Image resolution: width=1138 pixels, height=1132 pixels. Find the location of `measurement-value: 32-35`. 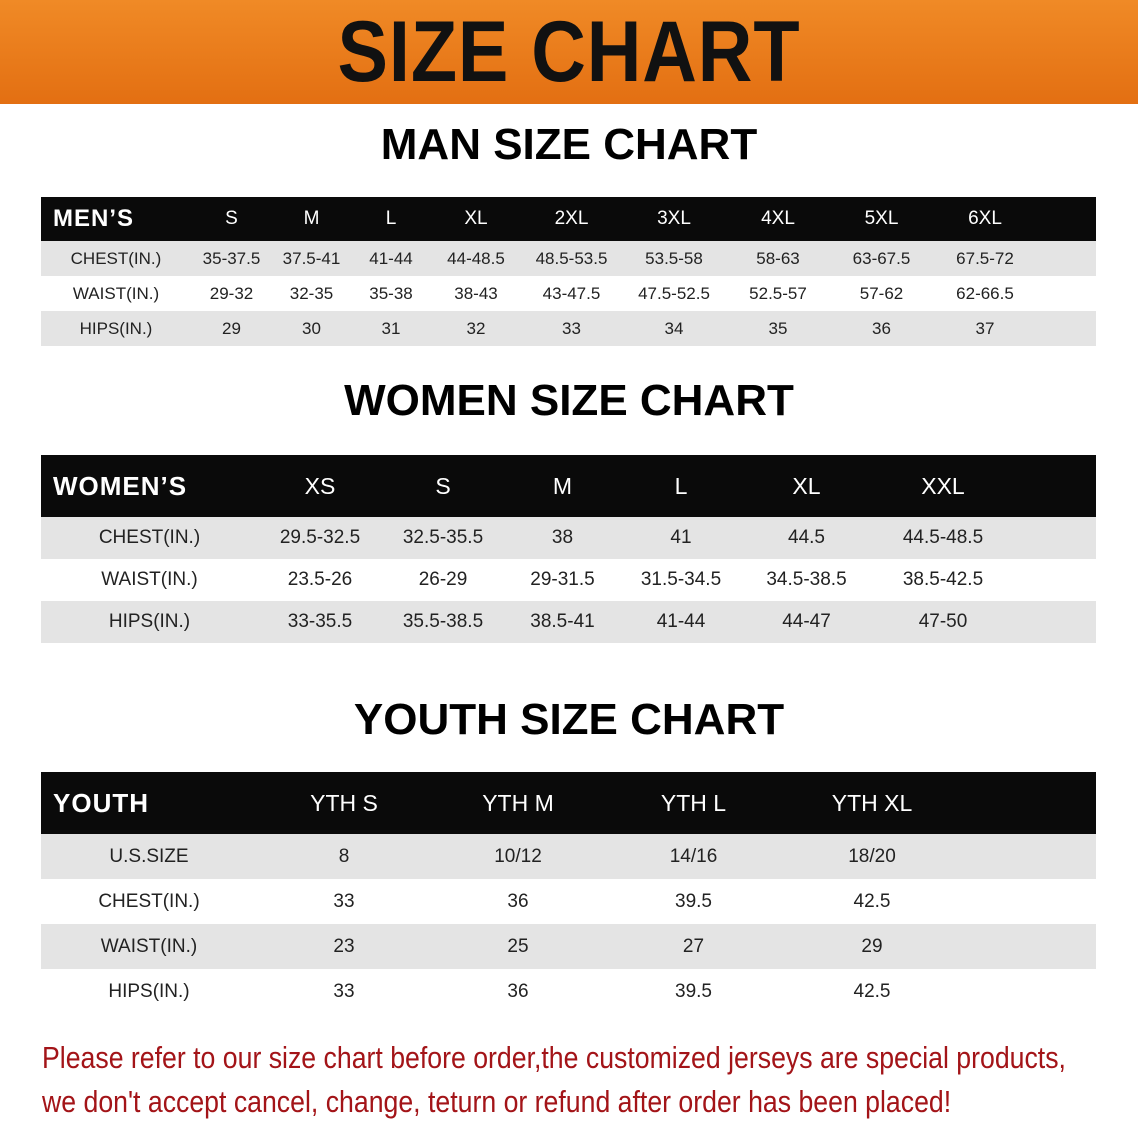

measurement-value: 32-35 is located at coordinates (311, 293).